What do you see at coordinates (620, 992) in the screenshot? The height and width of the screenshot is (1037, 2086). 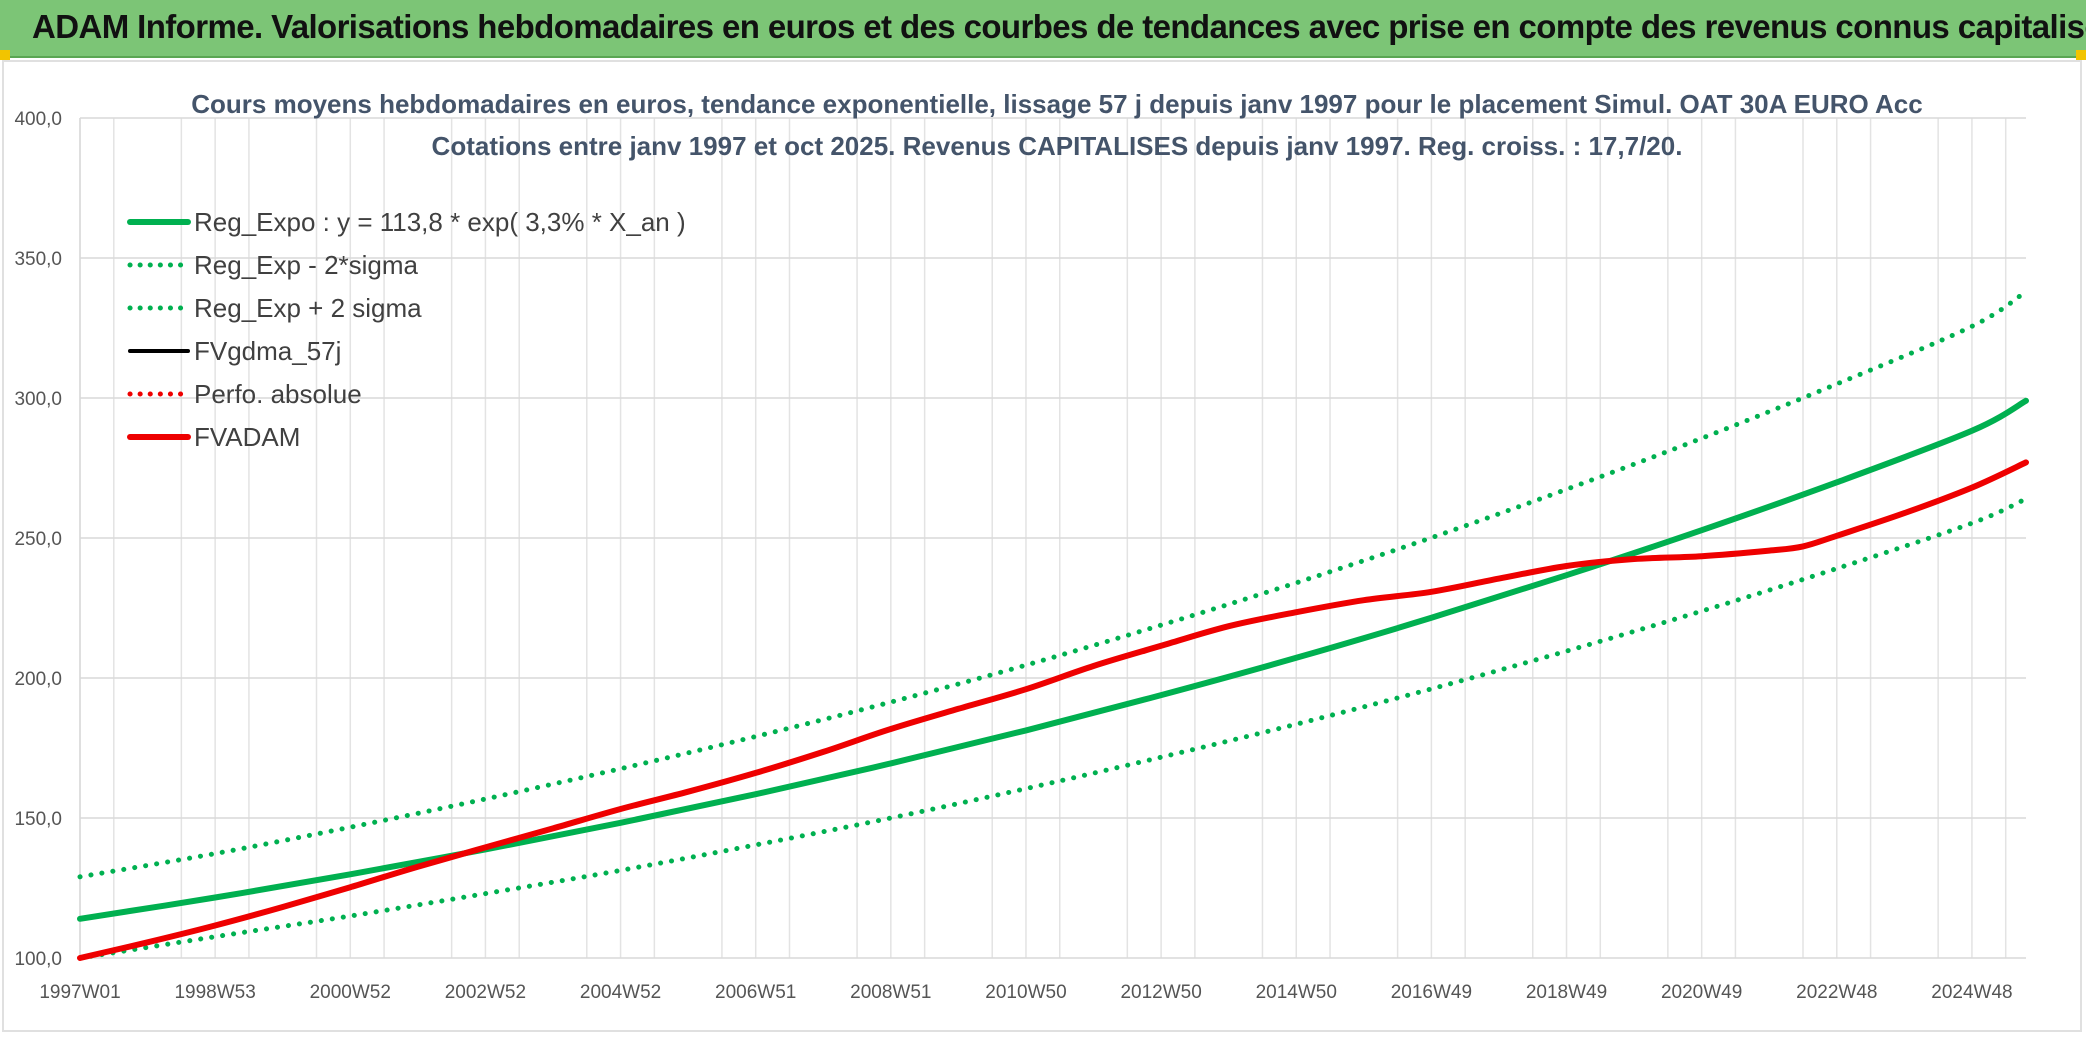 I see `x-tick-label: 2004W52` at bounding box center [620, 992].